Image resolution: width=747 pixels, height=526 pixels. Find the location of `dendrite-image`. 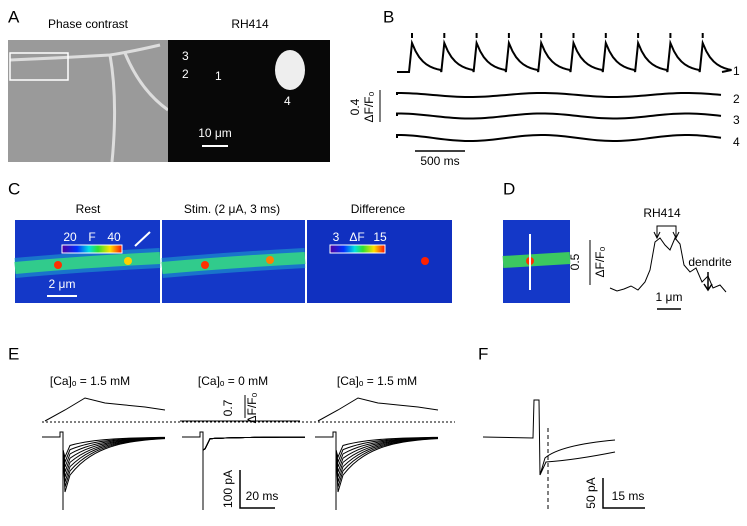

dendrite-image is located at coordinates (536, 260).